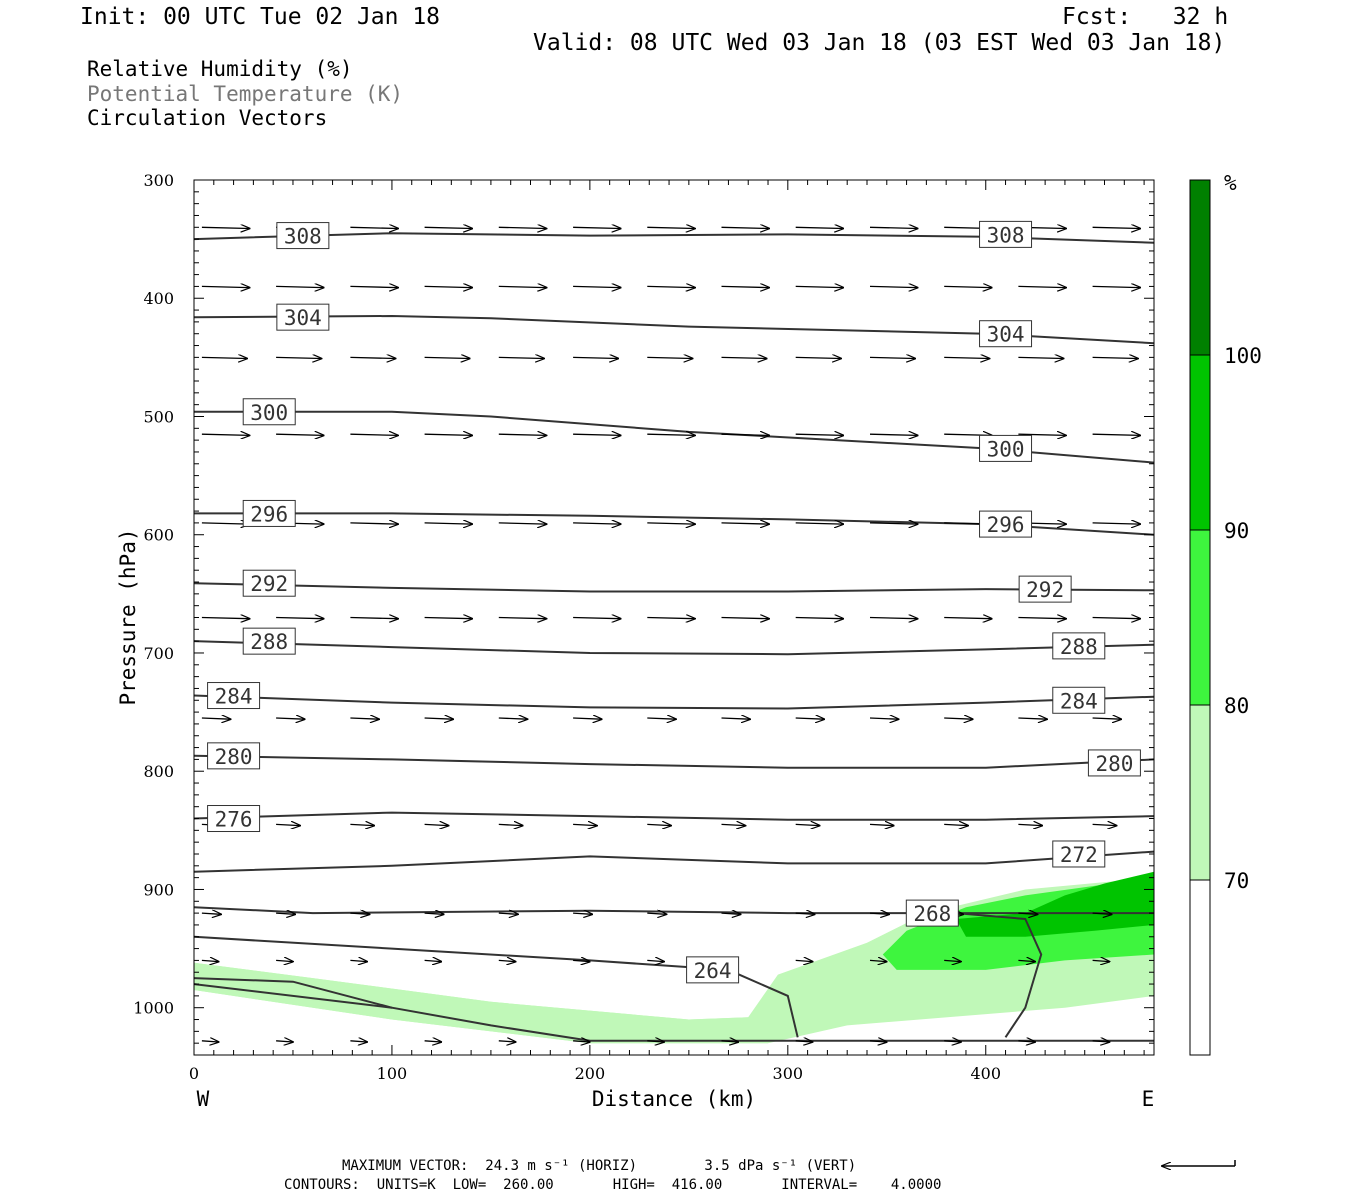 This screenshot has width=1350, height=1200. What do you see at coordinates (1079, 647) in the screenshot?
I see `contour-label-288: 288` at bounding box center [1079, 647].